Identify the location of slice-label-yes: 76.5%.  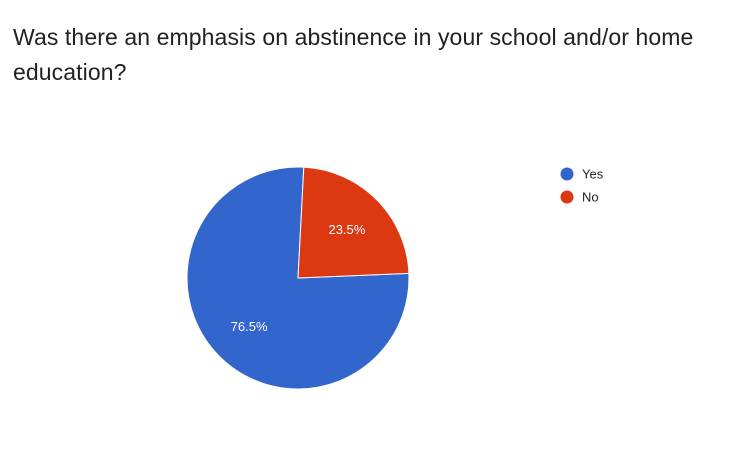
(249, 326).